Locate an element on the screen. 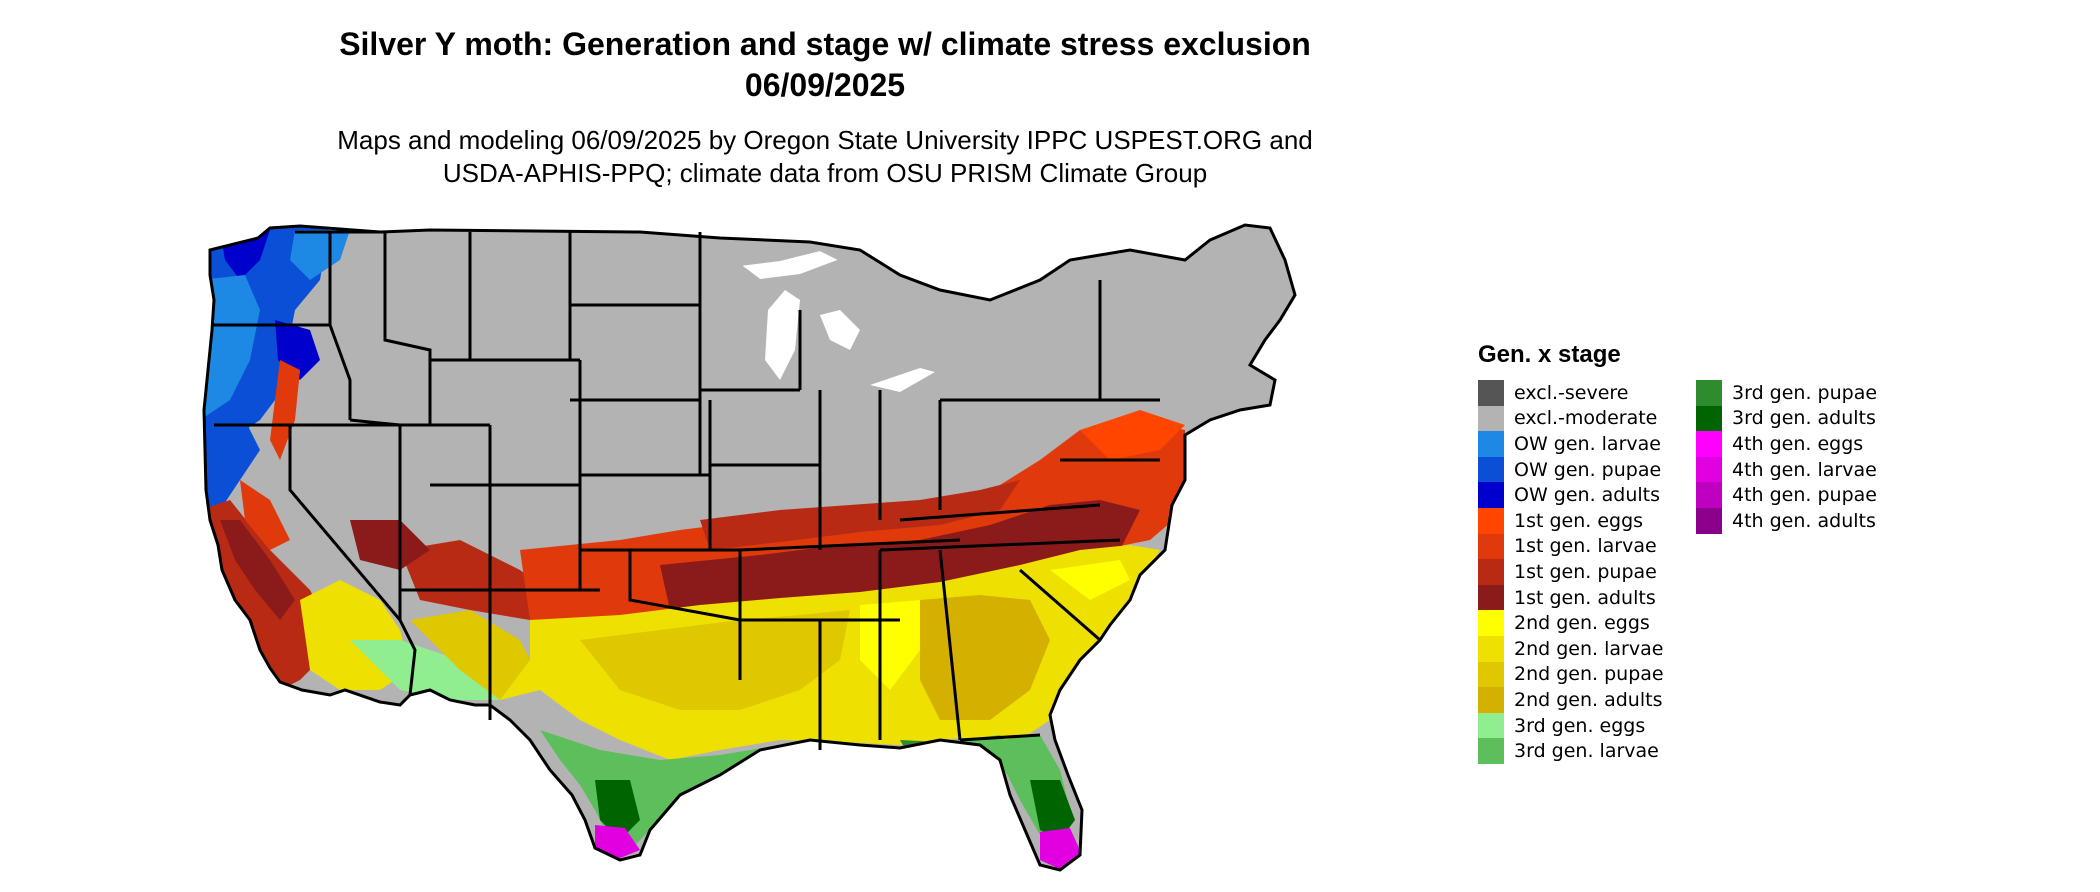 The height and width of the screenshot is (892, 2100). legend-label: 2nd gen. eggs is located at coordinates (1582, 623).